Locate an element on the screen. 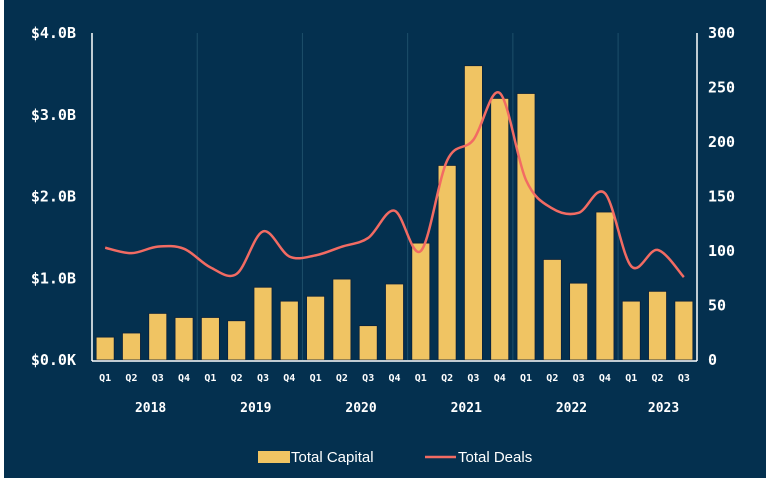 This screenshot has width=770, height=478. left-tick-label: $4.0B is located at coordinates (53, 33).